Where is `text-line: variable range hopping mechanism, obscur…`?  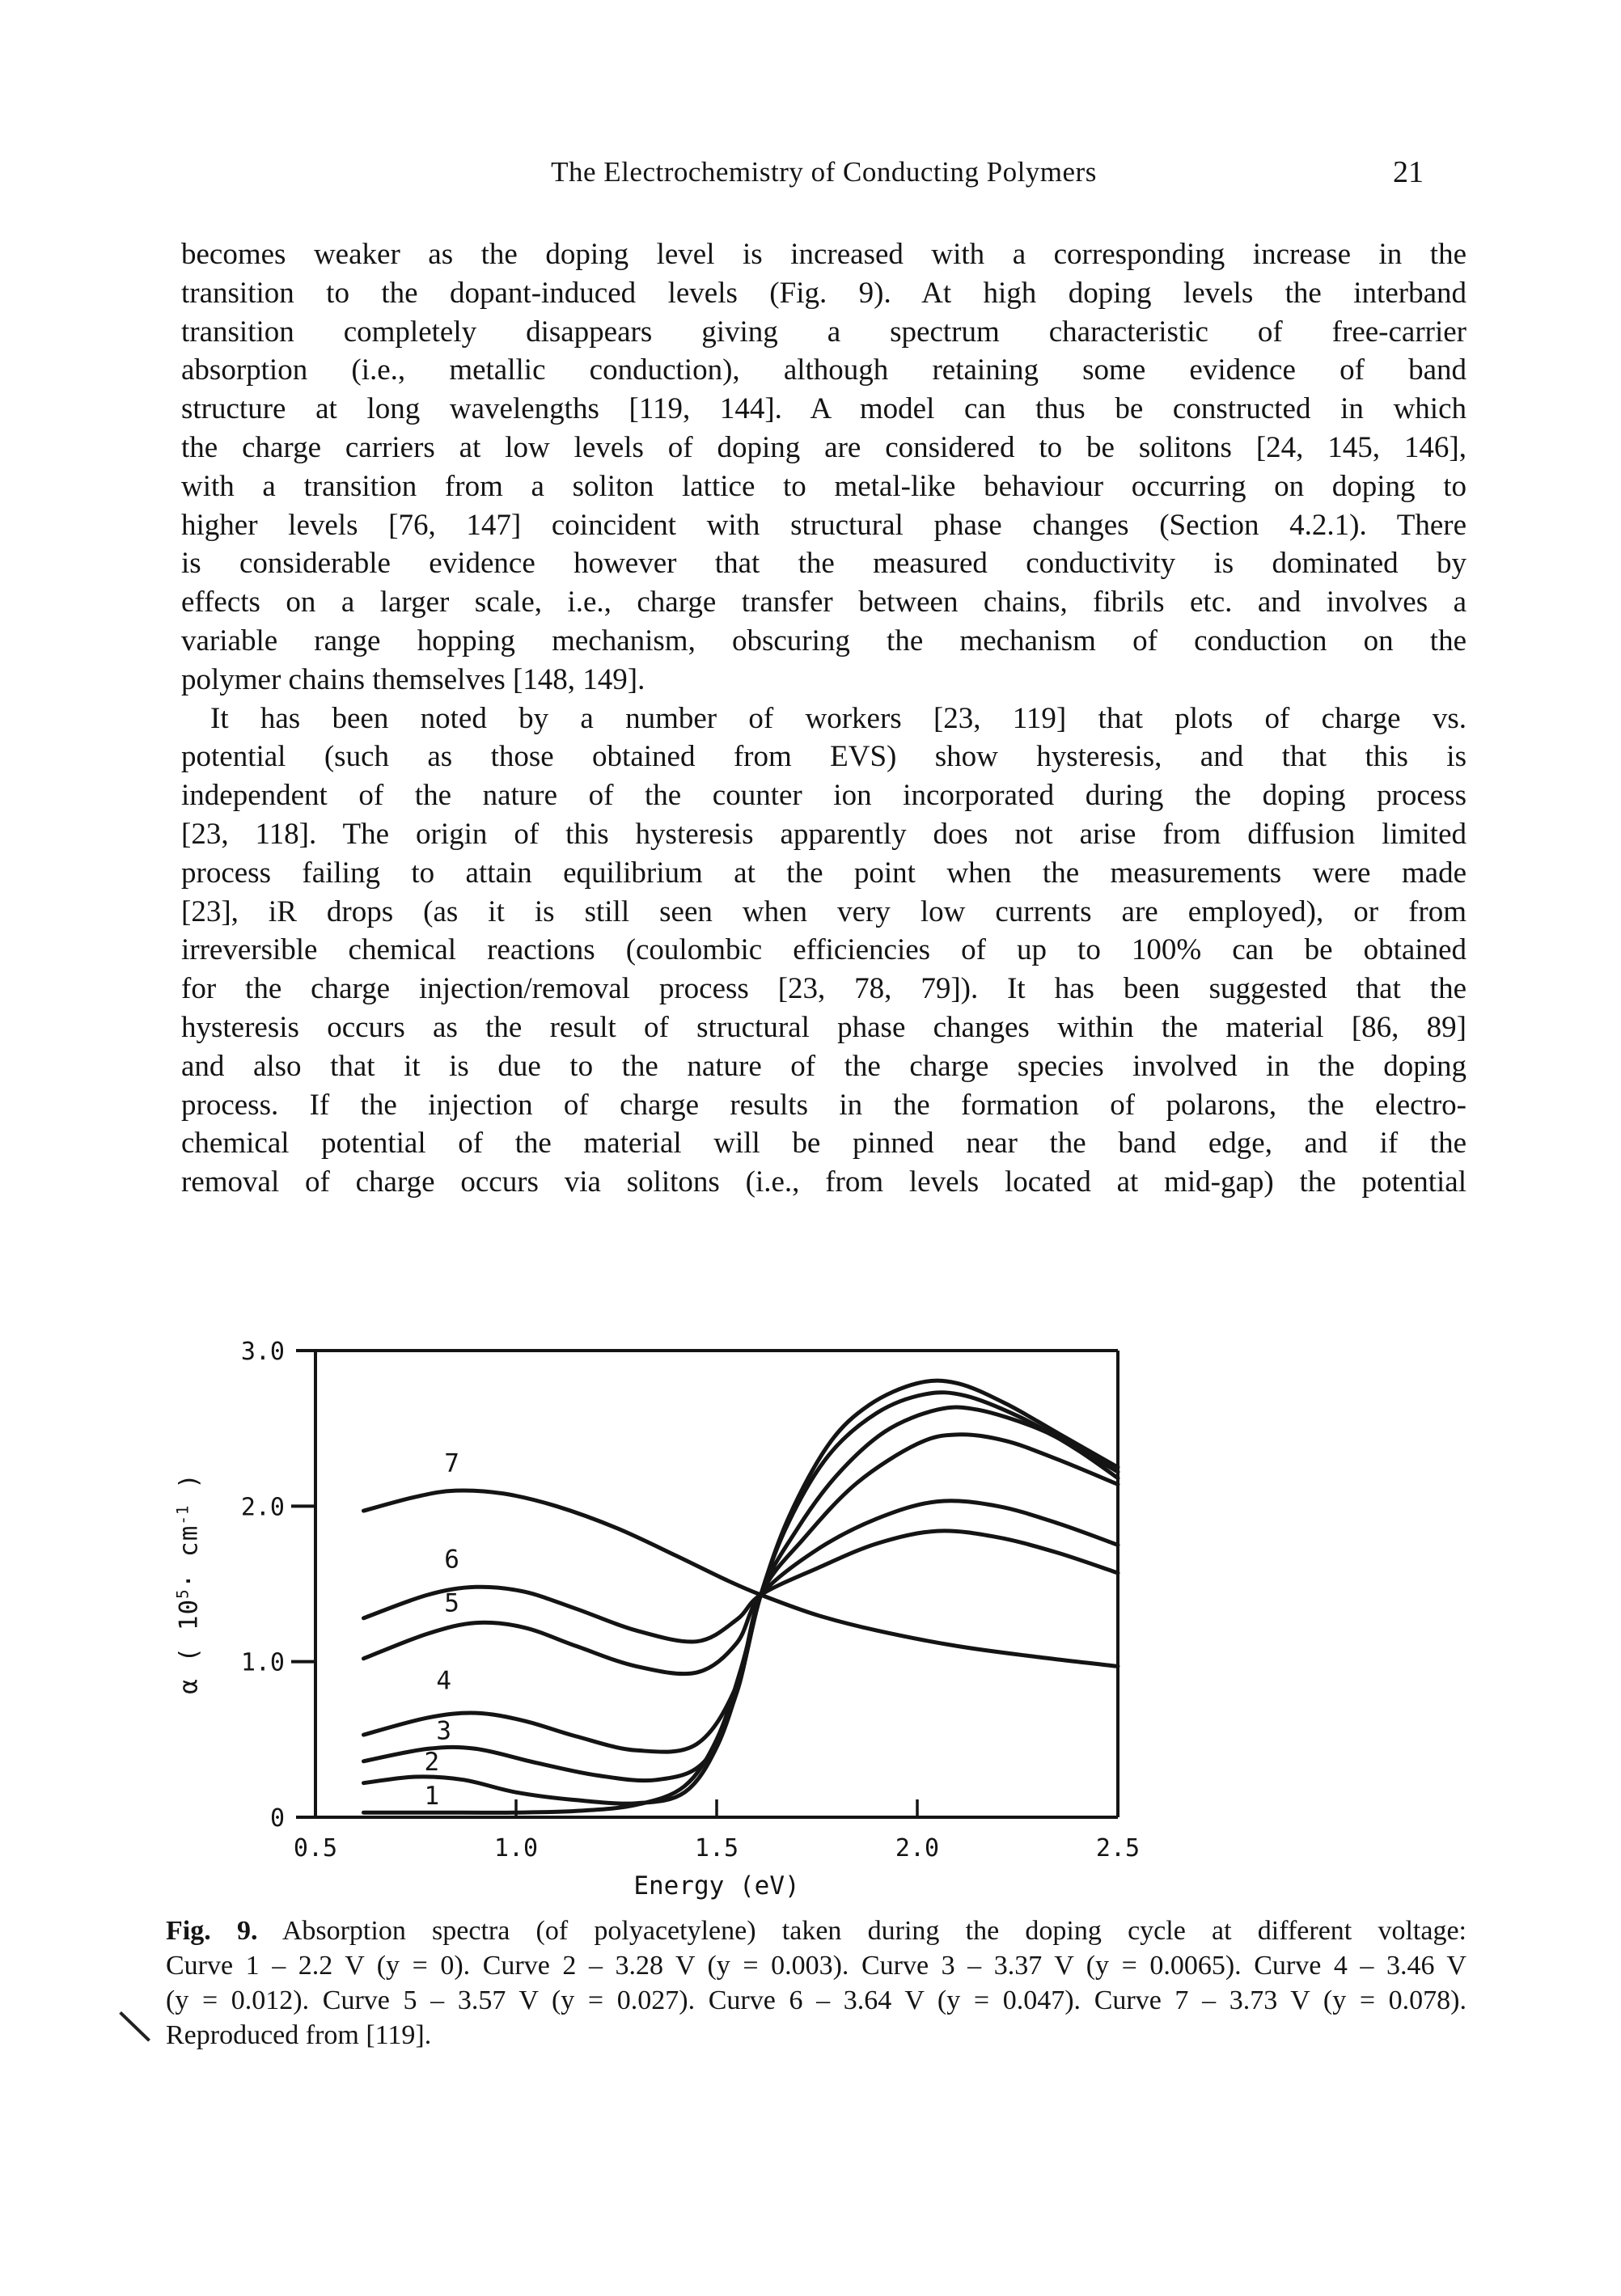 text-line: variable range hopping mechanism, obscur… is located at coordinates (824, 641).